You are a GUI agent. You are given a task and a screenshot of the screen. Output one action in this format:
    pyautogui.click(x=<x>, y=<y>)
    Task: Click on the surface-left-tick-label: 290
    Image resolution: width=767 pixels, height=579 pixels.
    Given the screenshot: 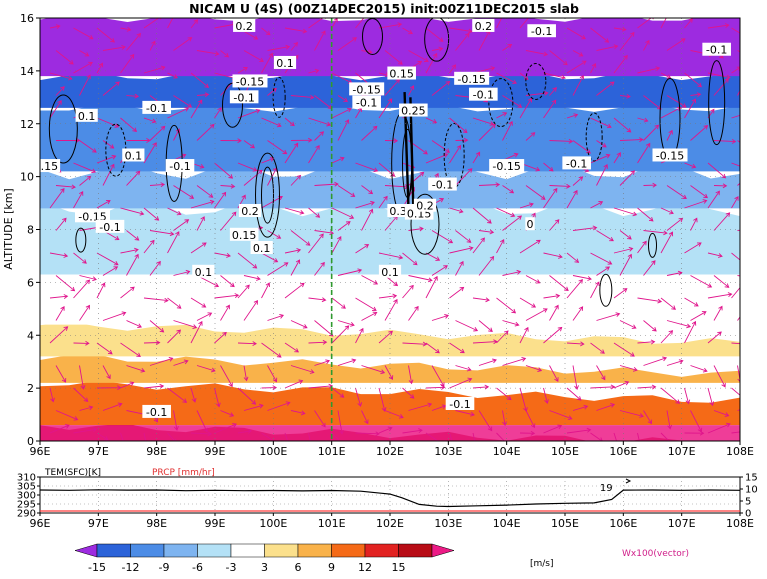 What is the action you would take?
    pyautogui.click(x=26, y=514)
    